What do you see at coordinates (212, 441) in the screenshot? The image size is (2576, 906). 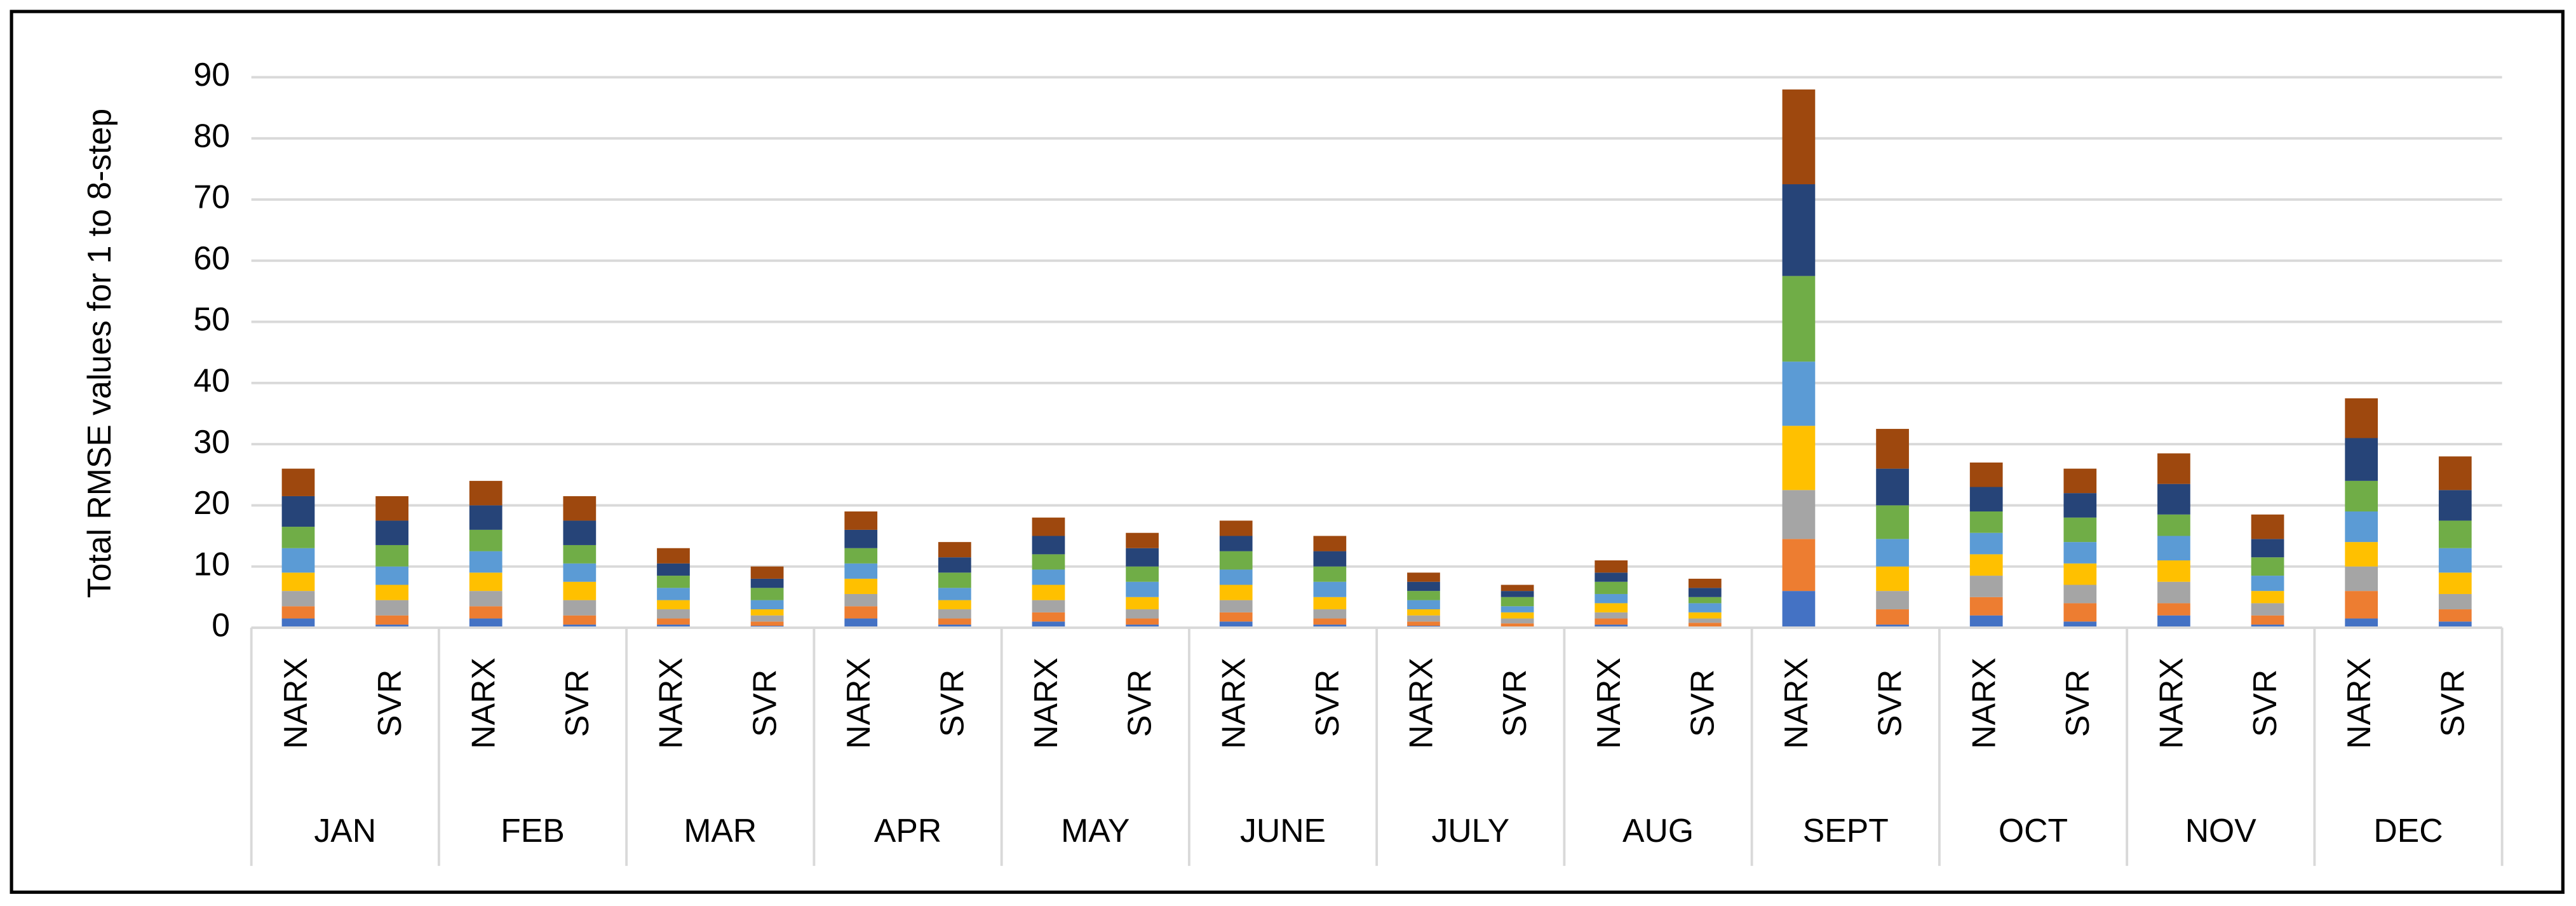 I see `y-tick-label: 30` at bounding box center [212, 441].